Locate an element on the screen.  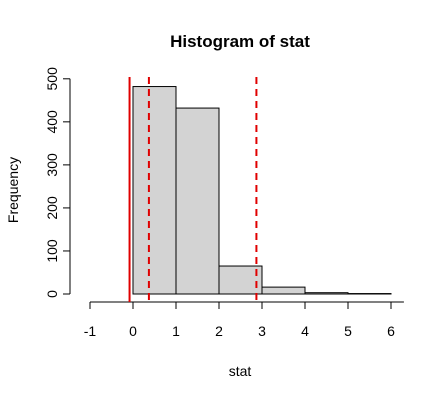
chart-title: Histogram of stat is located at coordinates (240, 41).